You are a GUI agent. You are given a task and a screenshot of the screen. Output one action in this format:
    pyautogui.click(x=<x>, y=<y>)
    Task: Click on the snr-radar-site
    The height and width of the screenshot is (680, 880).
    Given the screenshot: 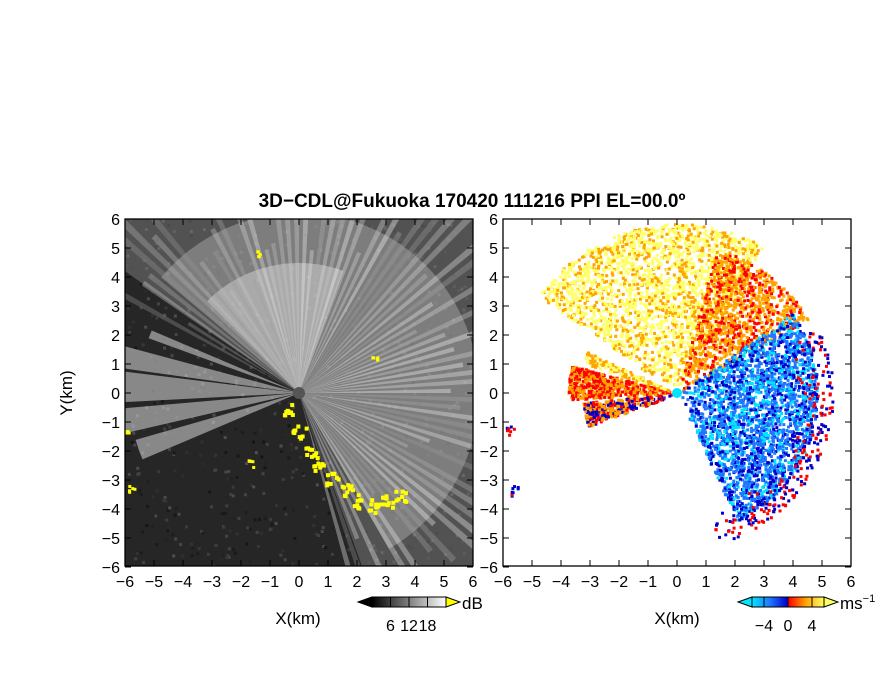 What is the action you would take?
    pyautogui.click(x=299, y=393)
    